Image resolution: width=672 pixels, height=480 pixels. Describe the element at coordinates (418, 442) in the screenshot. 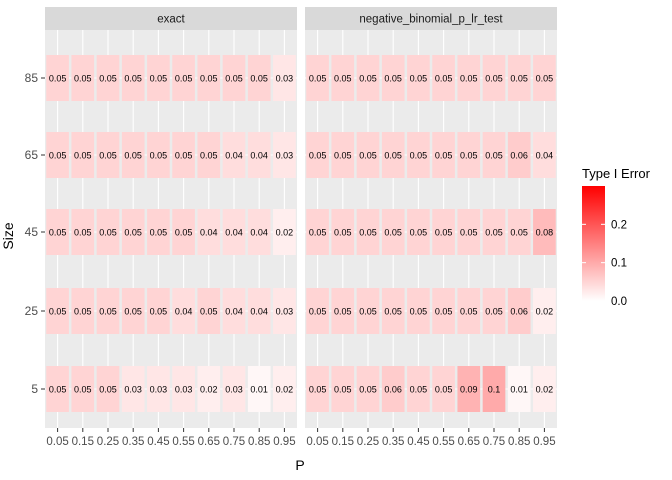

I see `x-tick-label: 0.45` at that location.